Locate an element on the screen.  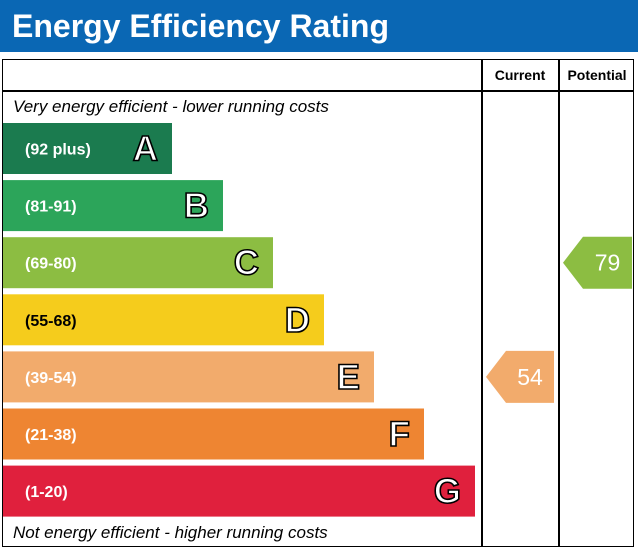
header-row-divider is located at coordinates (318, 91).